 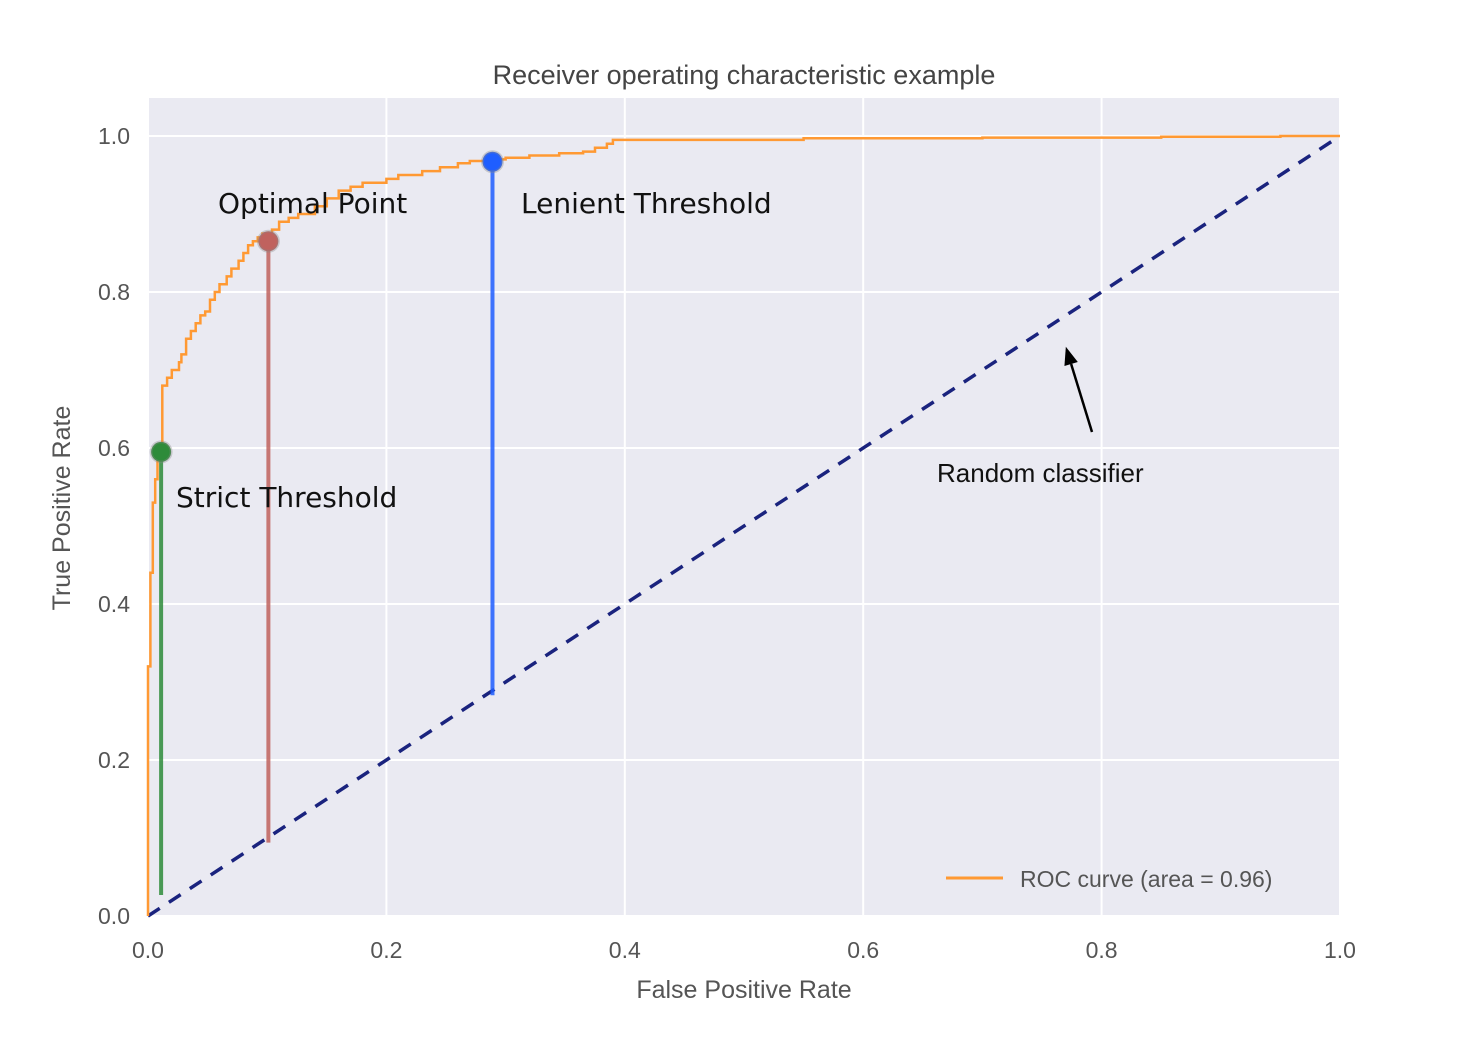 I want to click on y-tick-labels: 0.0 0.2 0.4 0.6 0.8 1.0, so click(x=114, y=526).